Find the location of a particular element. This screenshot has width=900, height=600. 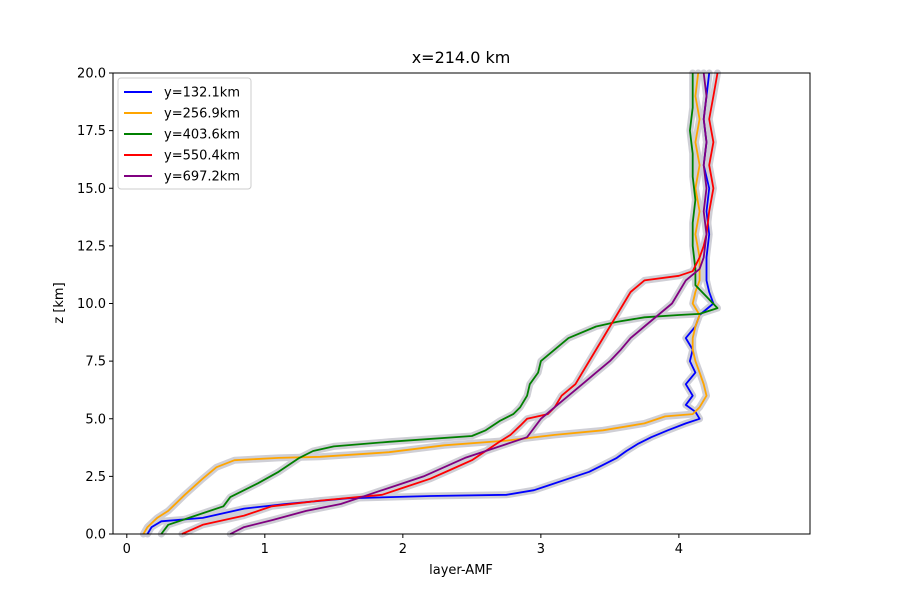

legend-label: y=256.9km is located at coordinates (202, 114).